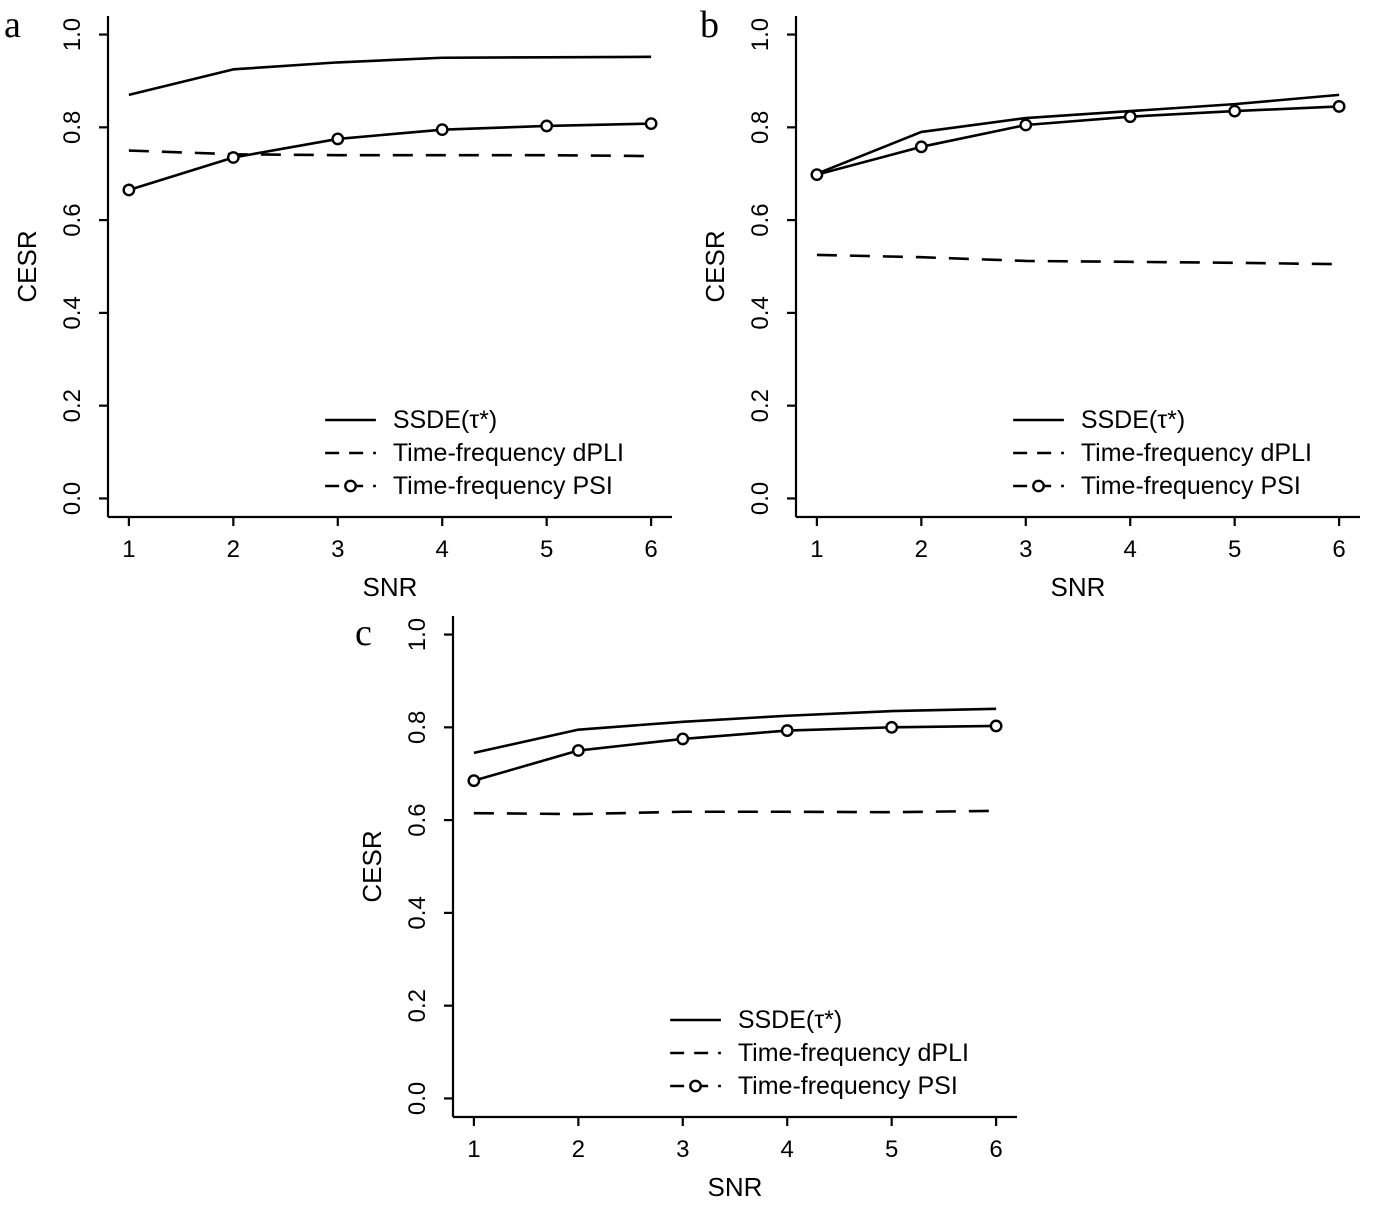  Describe the element at coordinates (709, 25) in the screenshot. I see `panel-b-label: b` at that location.